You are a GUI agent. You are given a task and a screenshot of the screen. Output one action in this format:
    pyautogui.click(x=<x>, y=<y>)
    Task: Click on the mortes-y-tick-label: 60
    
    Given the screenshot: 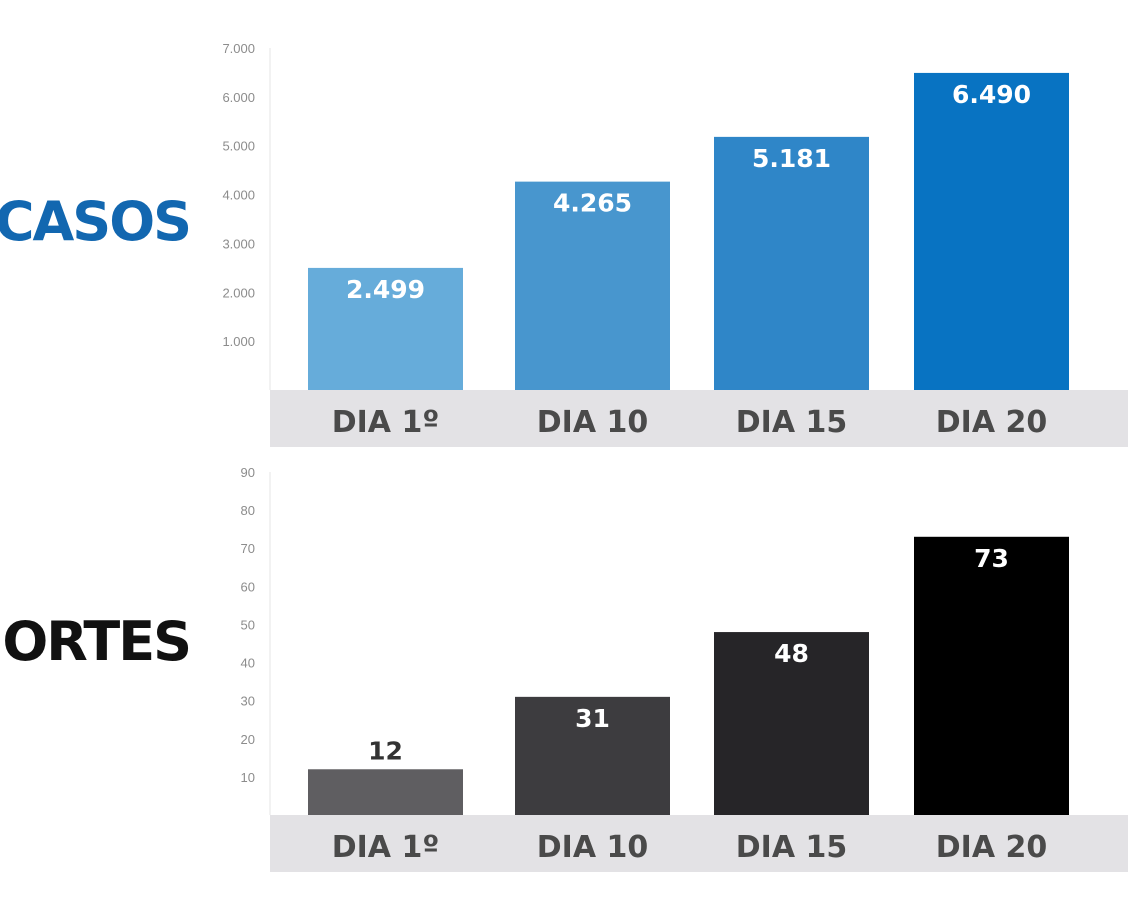 What is the action you would take?
    pyautogui.click(x=248, y=586)
    